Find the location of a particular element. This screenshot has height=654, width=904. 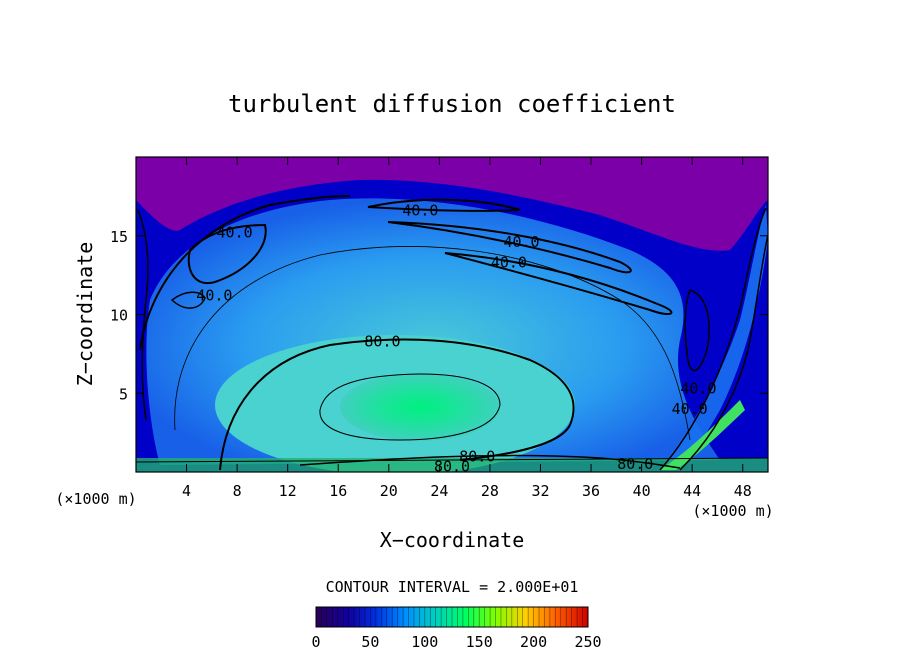

x-unit-right: (×1000 m) is located at coordinates (732, 511).